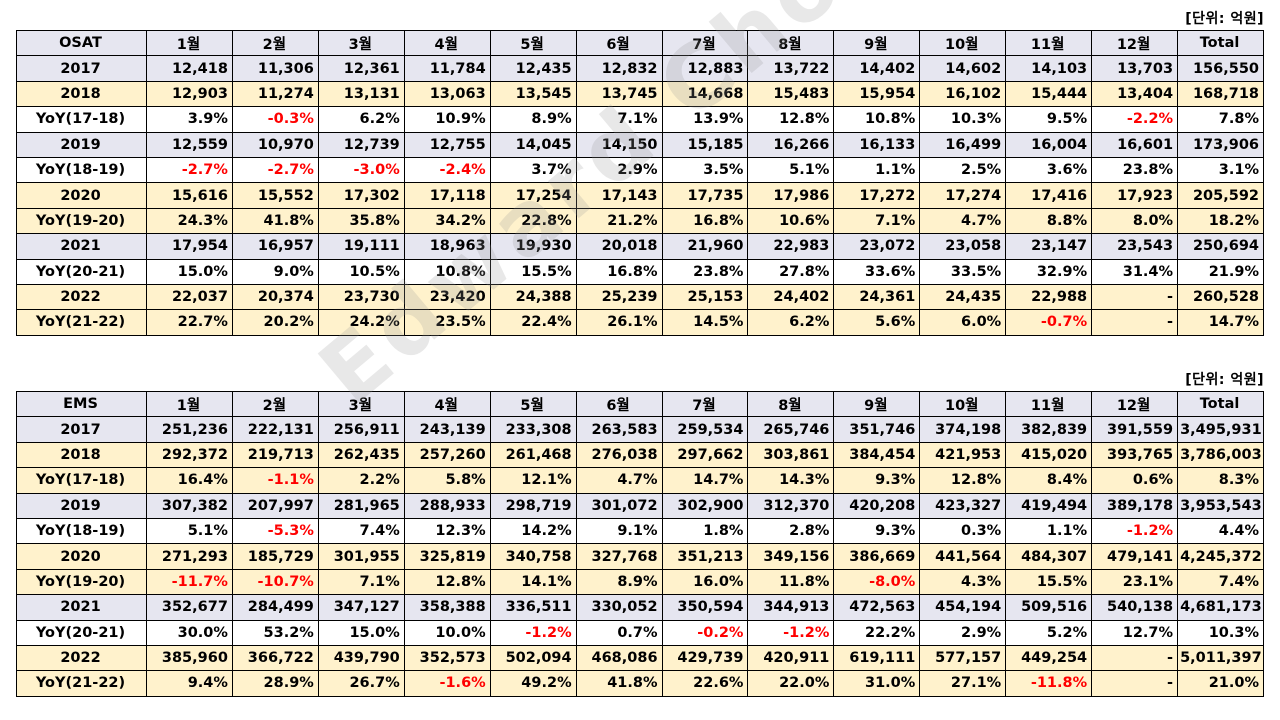 The image size is (1280, 720). Describe the element at coordinates (619, 683) in the screenshot. I see `table-cell: 41.8%` at that location.